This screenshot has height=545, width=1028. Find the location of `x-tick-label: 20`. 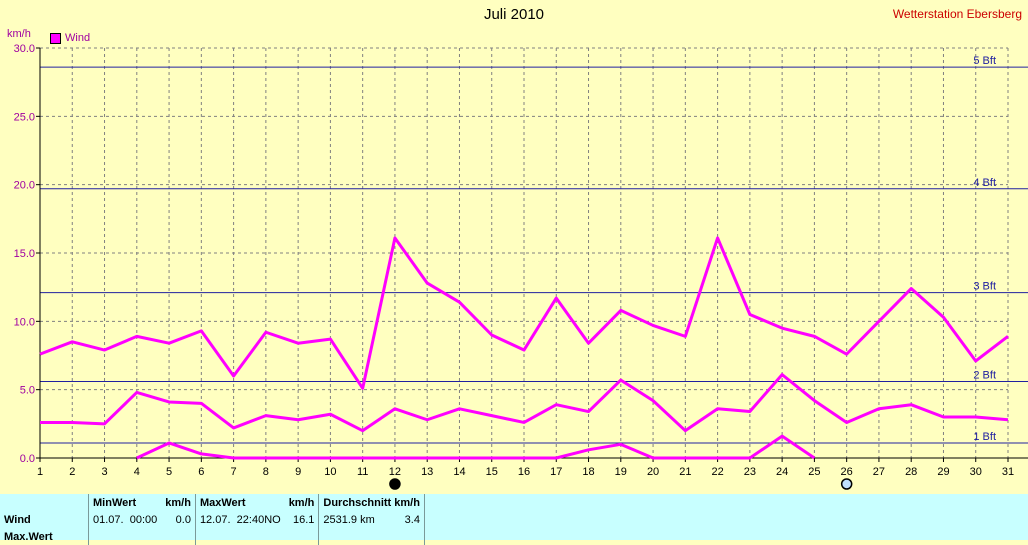

x-tick-label: 20 is located at coordinates (653, 472).